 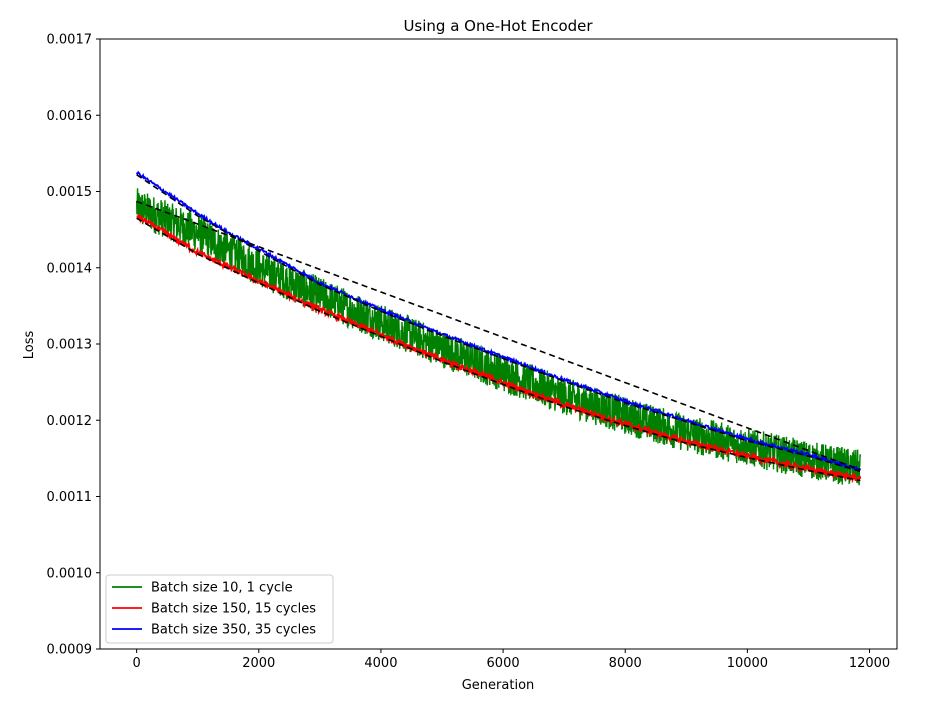 What do you see at coordinates (498, 685) in the screenshot?
I see `x-axis-label: Generation` at bounding box center [498, 685].